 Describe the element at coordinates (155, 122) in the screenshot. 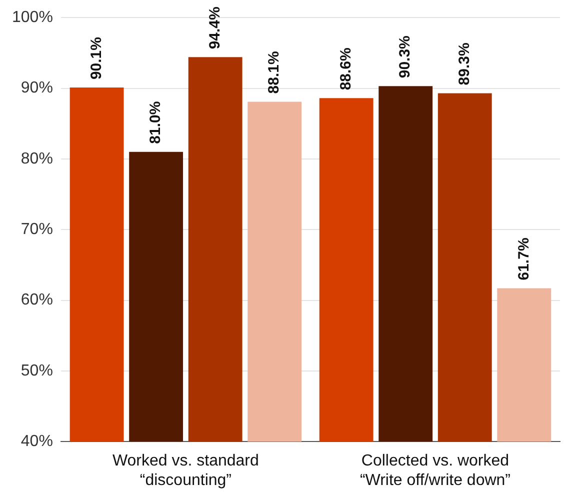

I see `data-label: 81.0%` at that location.